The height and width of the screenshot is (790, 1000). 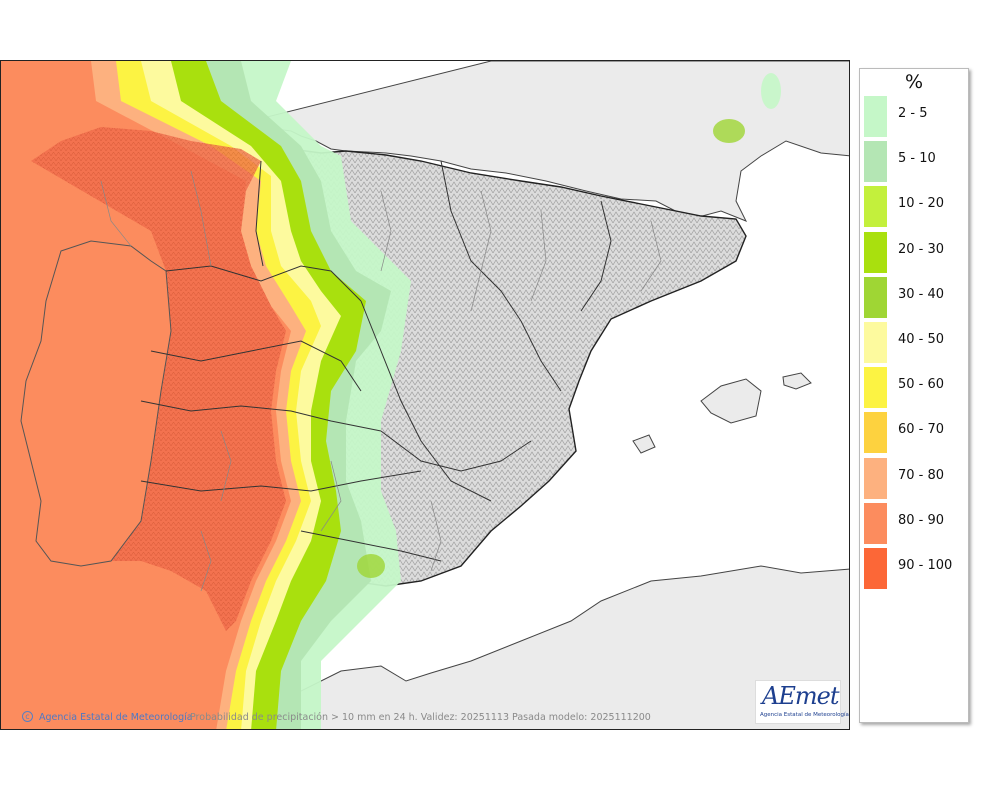 What do you see at coordinates (921, 385) in the screenshot?
I see `legend-label: 50 - 60` at bounding box center [921, 385].